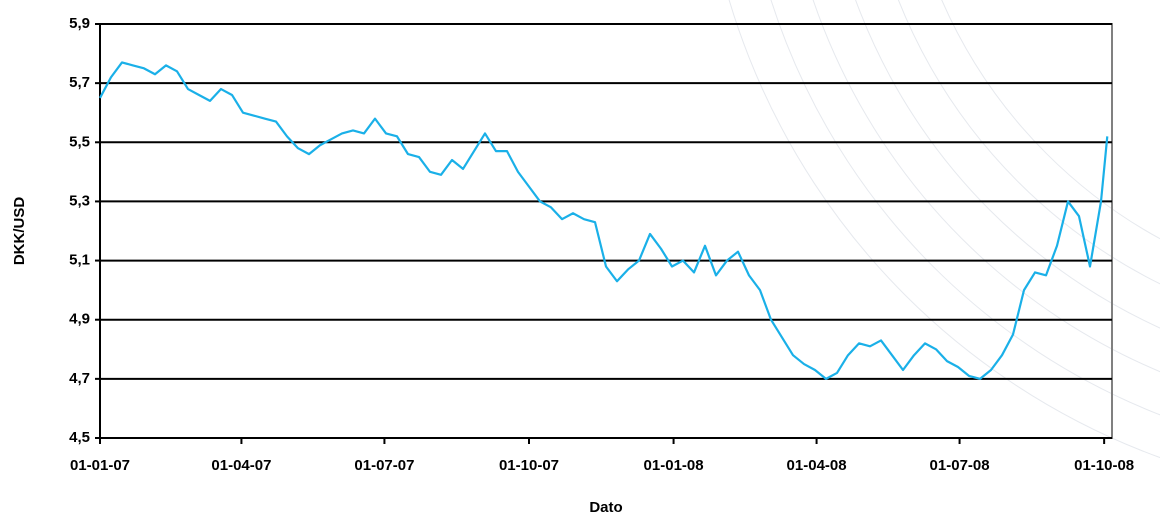 This screenshot has width=1160, height=521. Describe the element at coordinates (19, 231) in the screenshot. I see `y-axis-label: DKK/USD` at that location.